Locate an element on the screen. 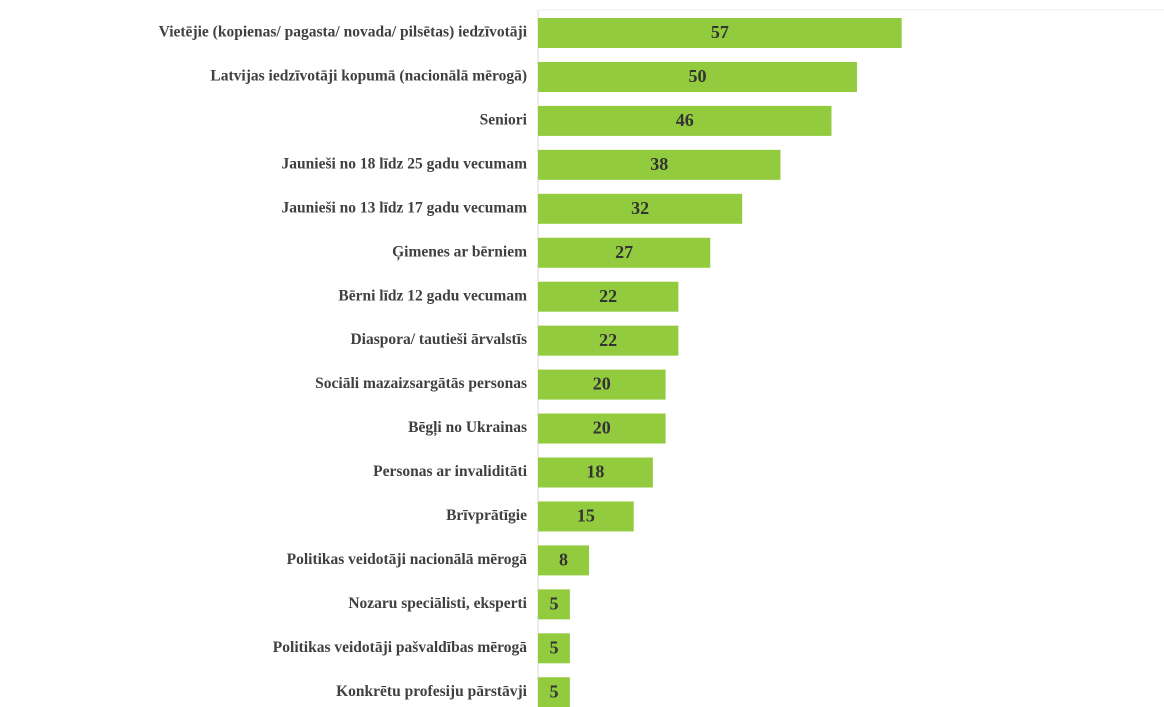 This screenshot has height=707, width=1164. value-label: 15 is located at coordinates (586, 516).